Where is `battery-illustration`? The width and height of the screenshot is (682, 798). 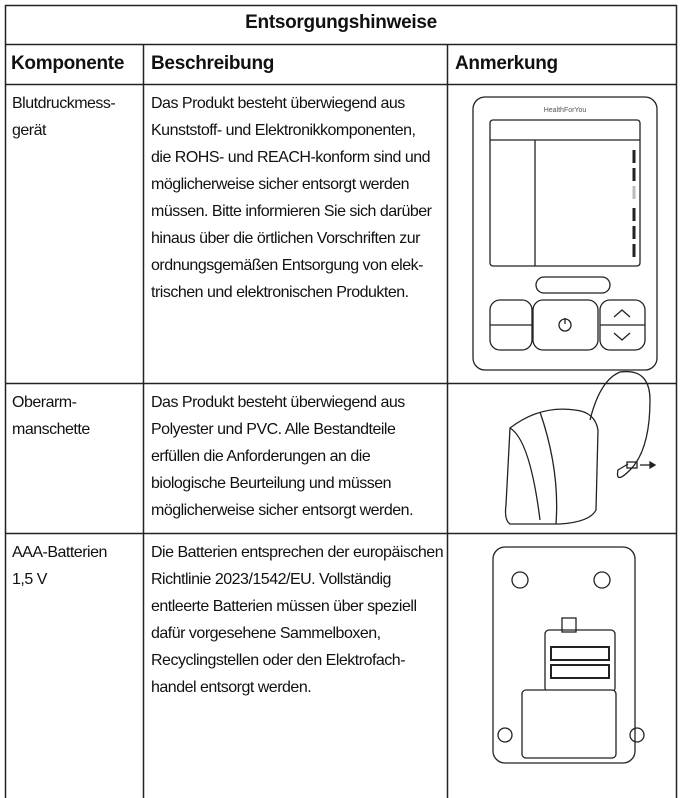
battery-illustration is located at coordinates (568, 655).